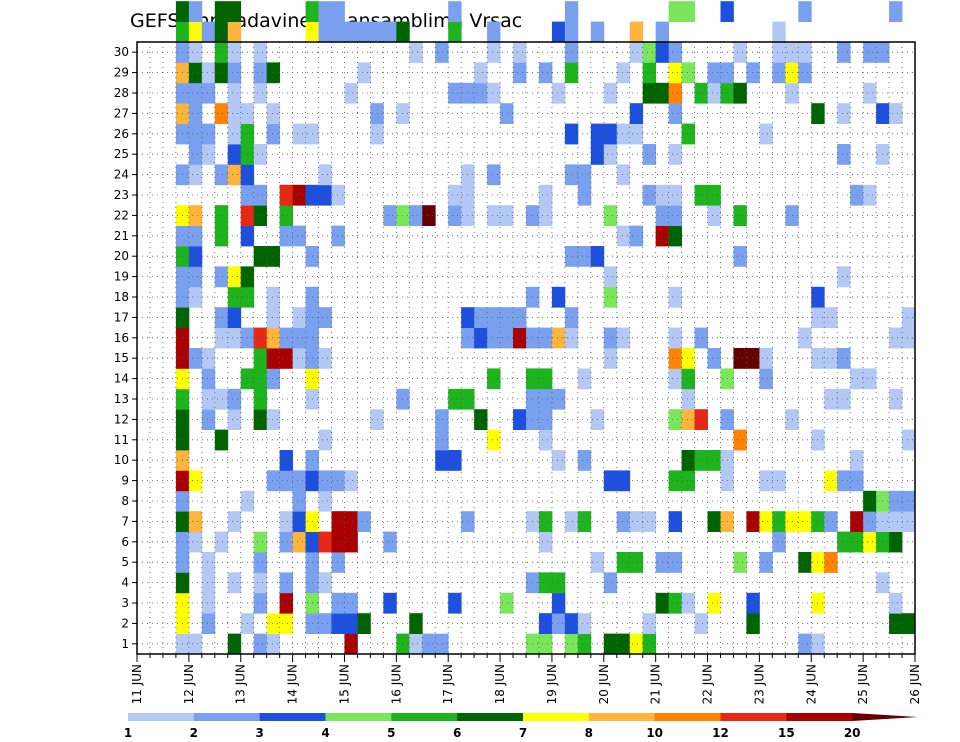  I want to click on y-tick-label: 3, so click(125, 603).